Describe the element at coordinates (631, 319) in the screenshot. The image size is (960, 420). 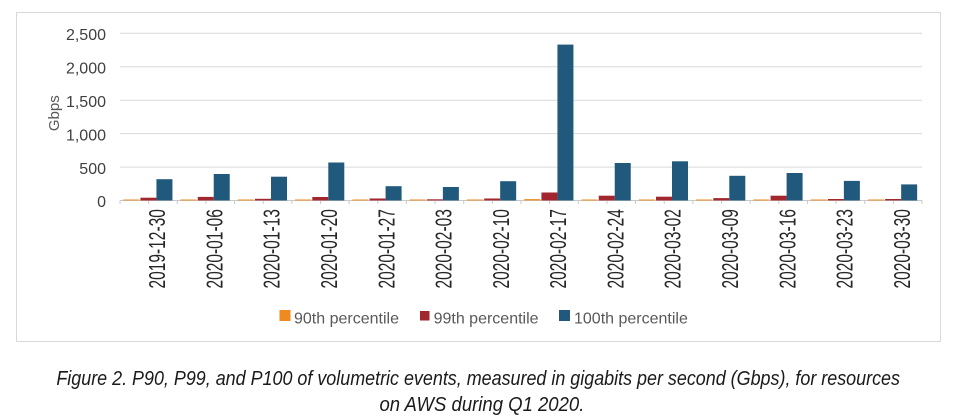
I see `svg-text: 100th percentile` at that location.